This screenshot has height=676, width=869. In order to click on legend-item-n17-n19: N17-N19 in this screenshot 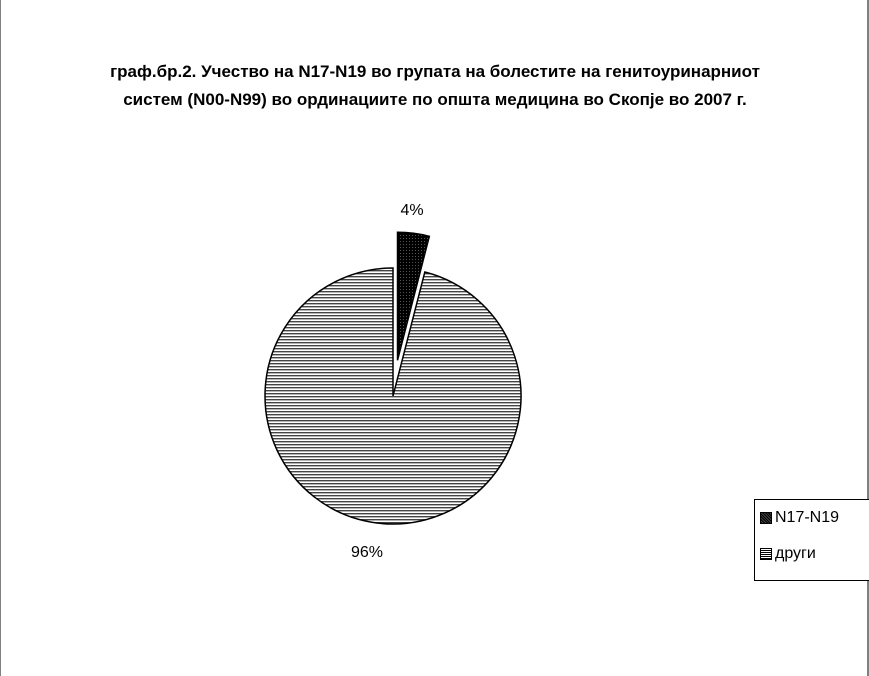, I will do `click(799, 518)`.